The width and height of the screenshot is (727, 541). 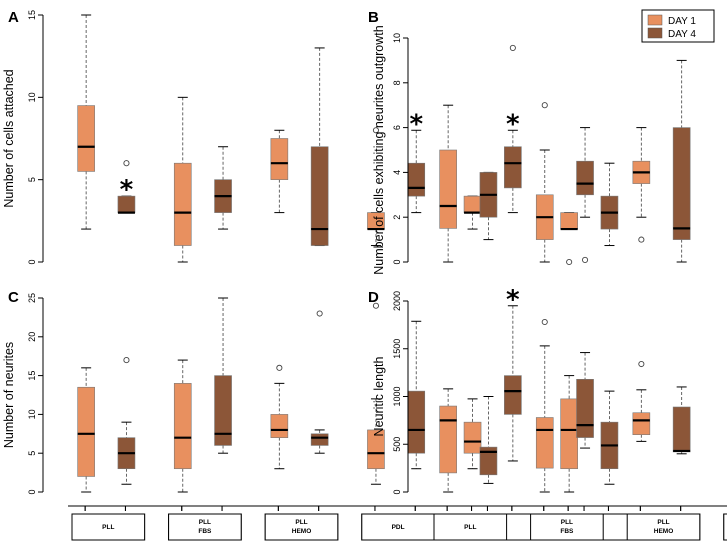 I want to click on category-label: FBS, so click(x=205, y=531).